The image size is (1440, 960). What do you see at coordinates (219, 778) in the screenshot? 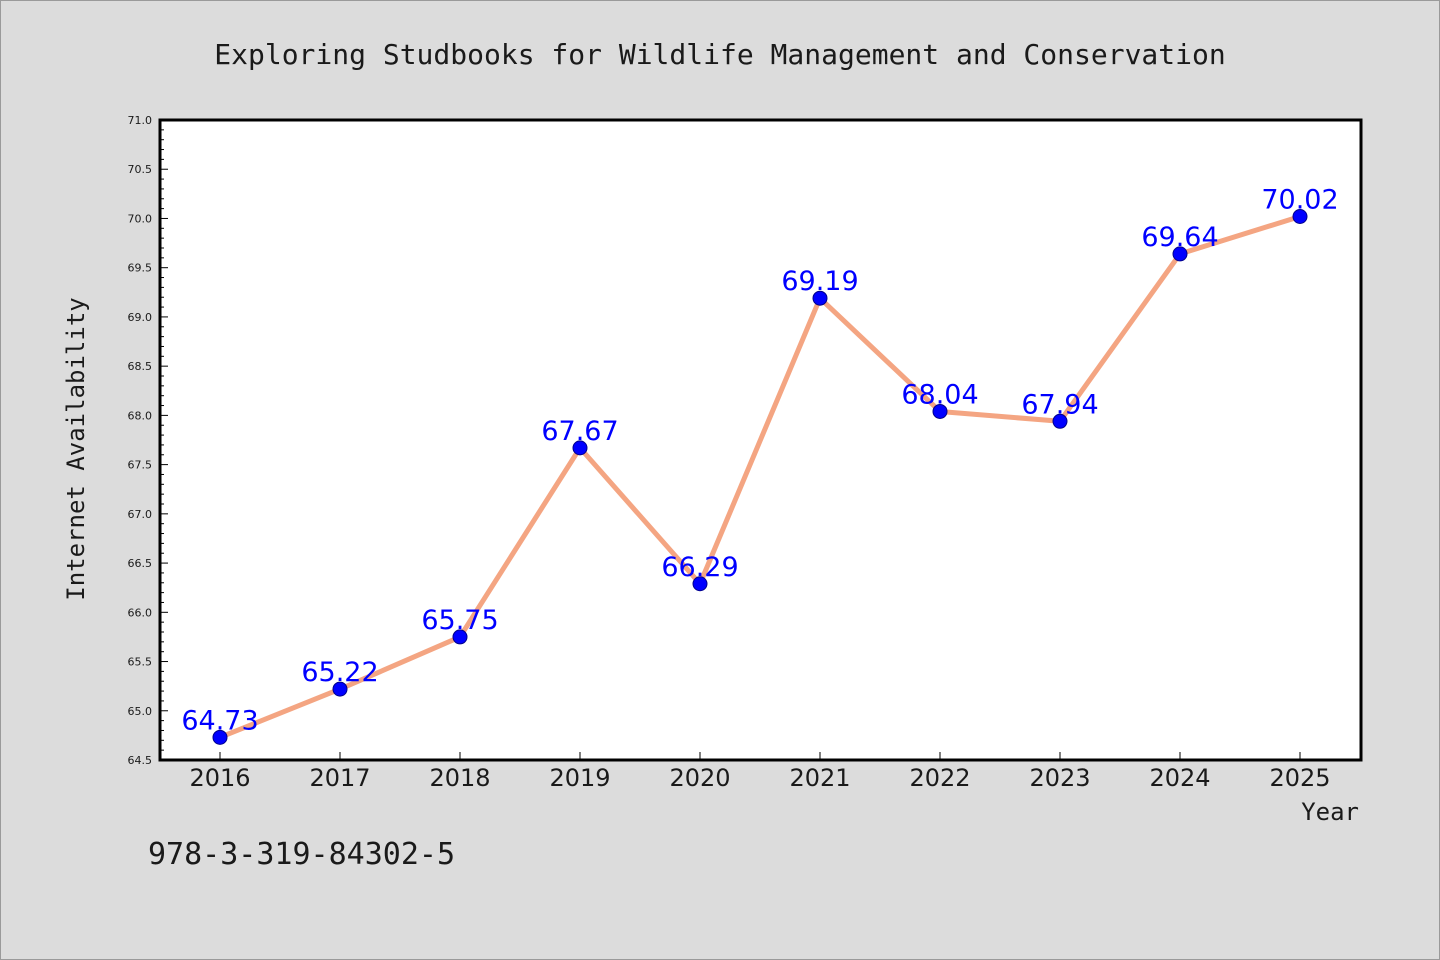
I see `x-tick-label: 2016` at bounding box center [219, 778].